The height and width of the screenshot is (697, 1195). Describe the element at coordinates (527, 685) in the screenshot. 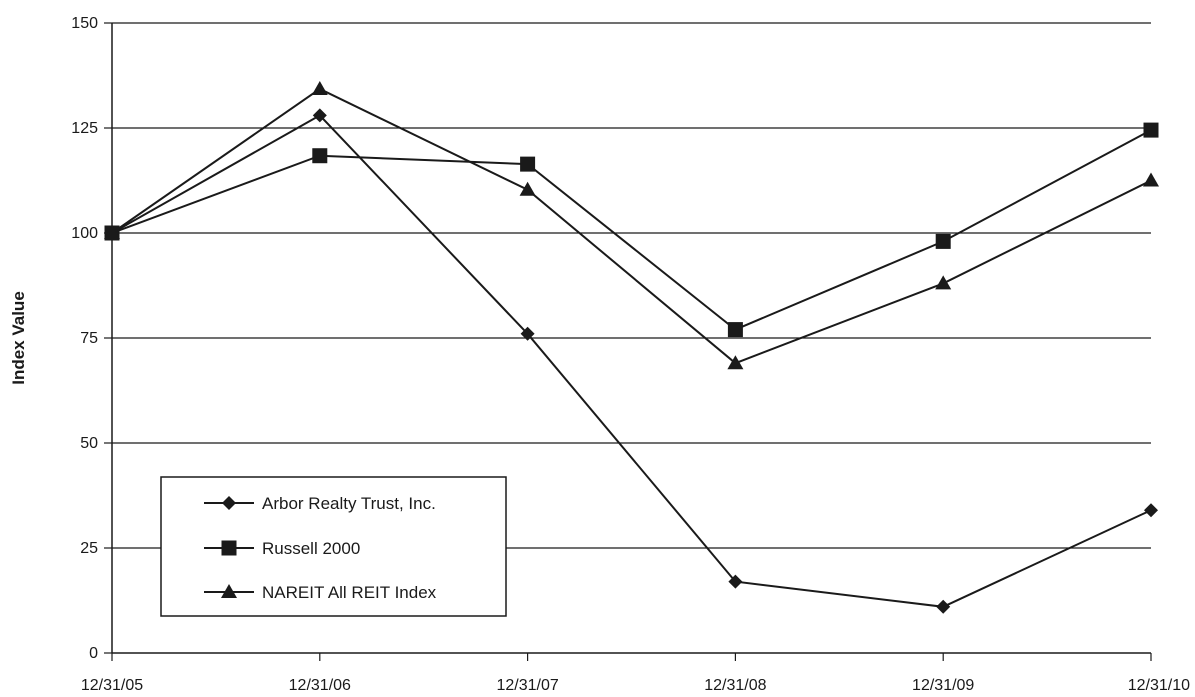

I see `x-tick-label: 12/31/07` at that location.